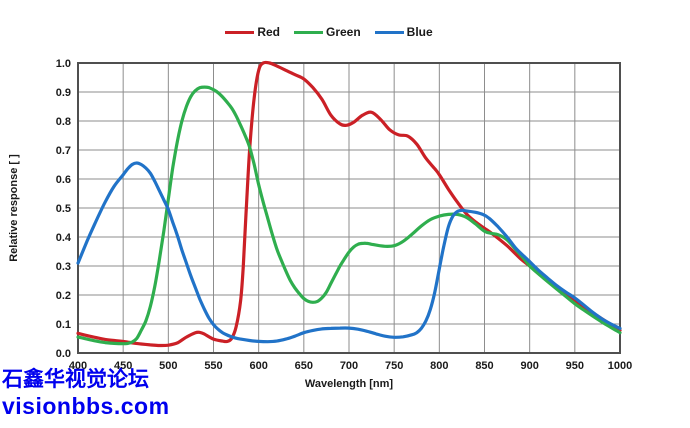  Describe the element at coordinates (63, 64) in the screenshot. I see `y-tick-label: 1.0` at that location.